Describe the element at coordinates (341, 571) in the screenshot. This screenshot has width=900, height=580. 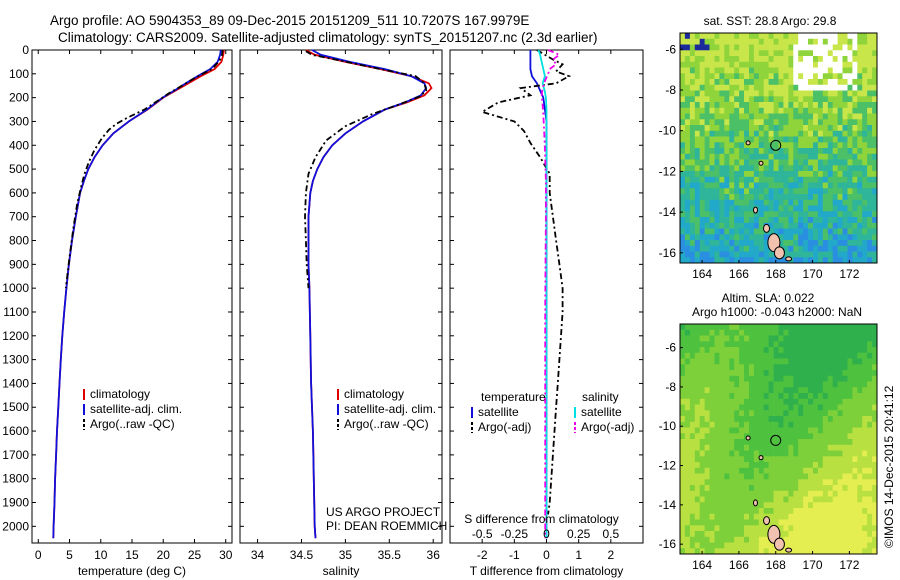
I see `x-axis-label: salinity` at that location.